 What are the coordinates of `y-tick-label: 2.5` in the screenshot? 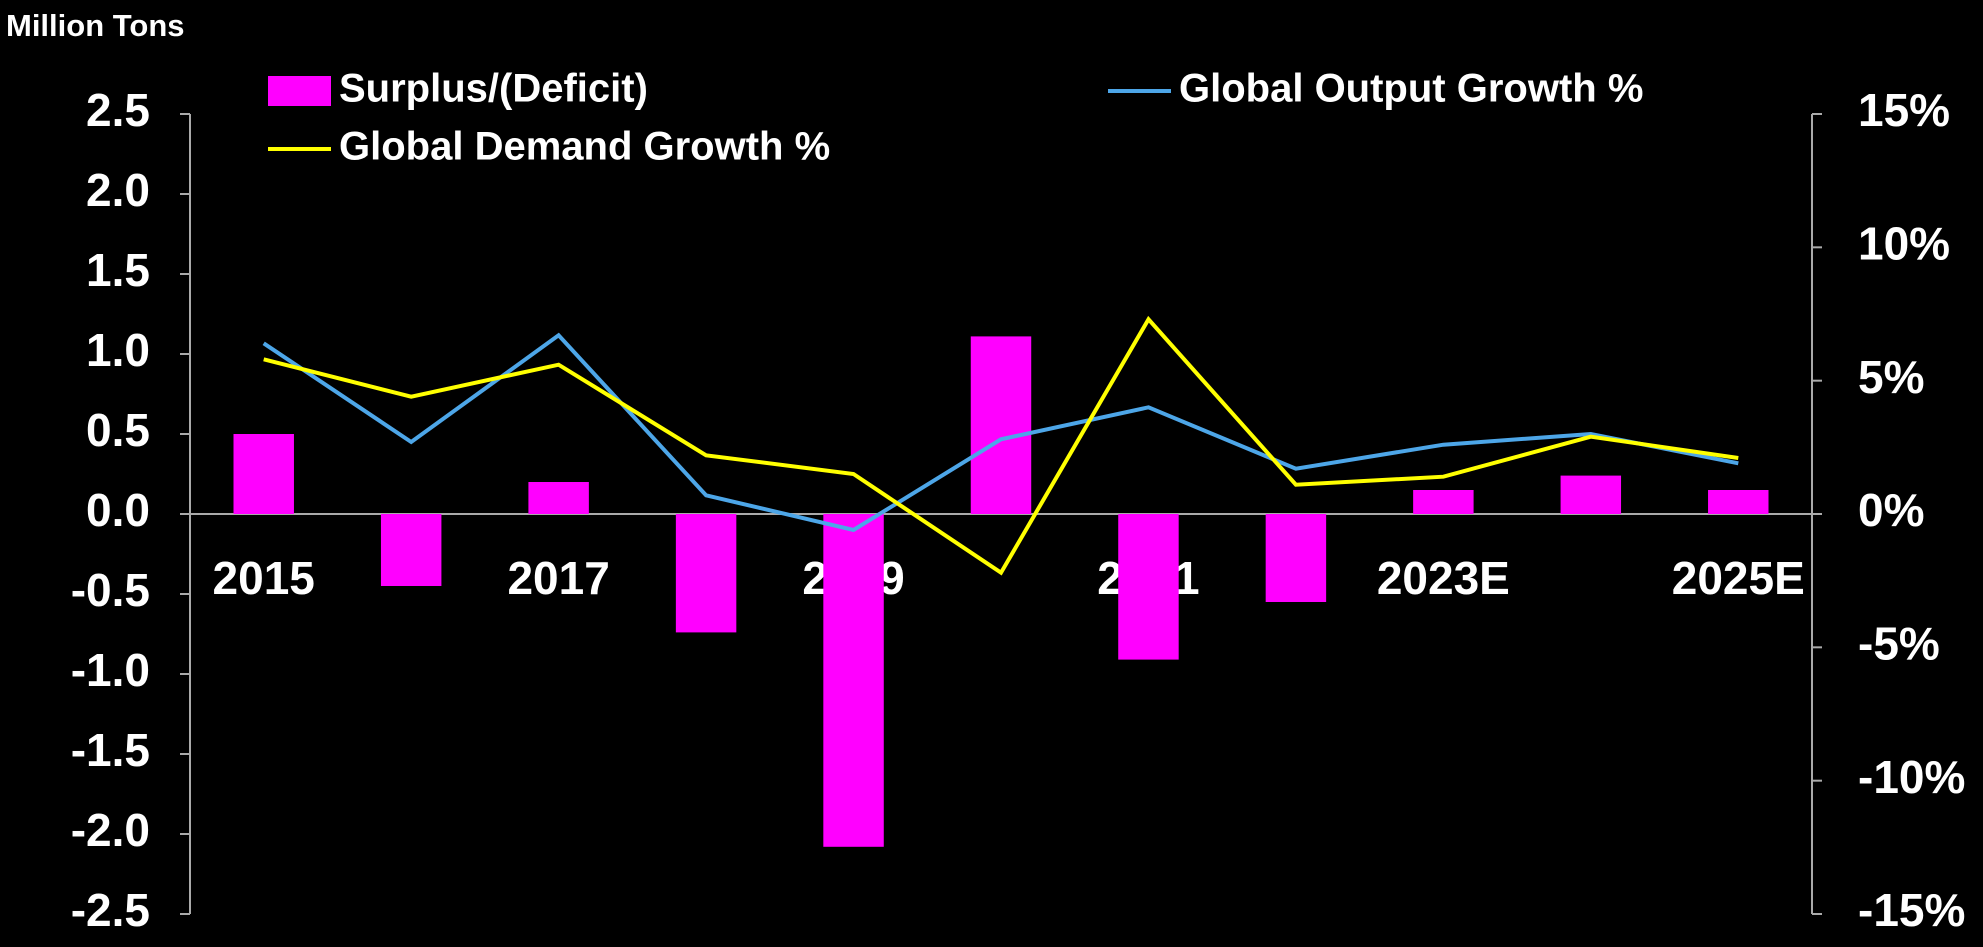 It's located at (118, 110).